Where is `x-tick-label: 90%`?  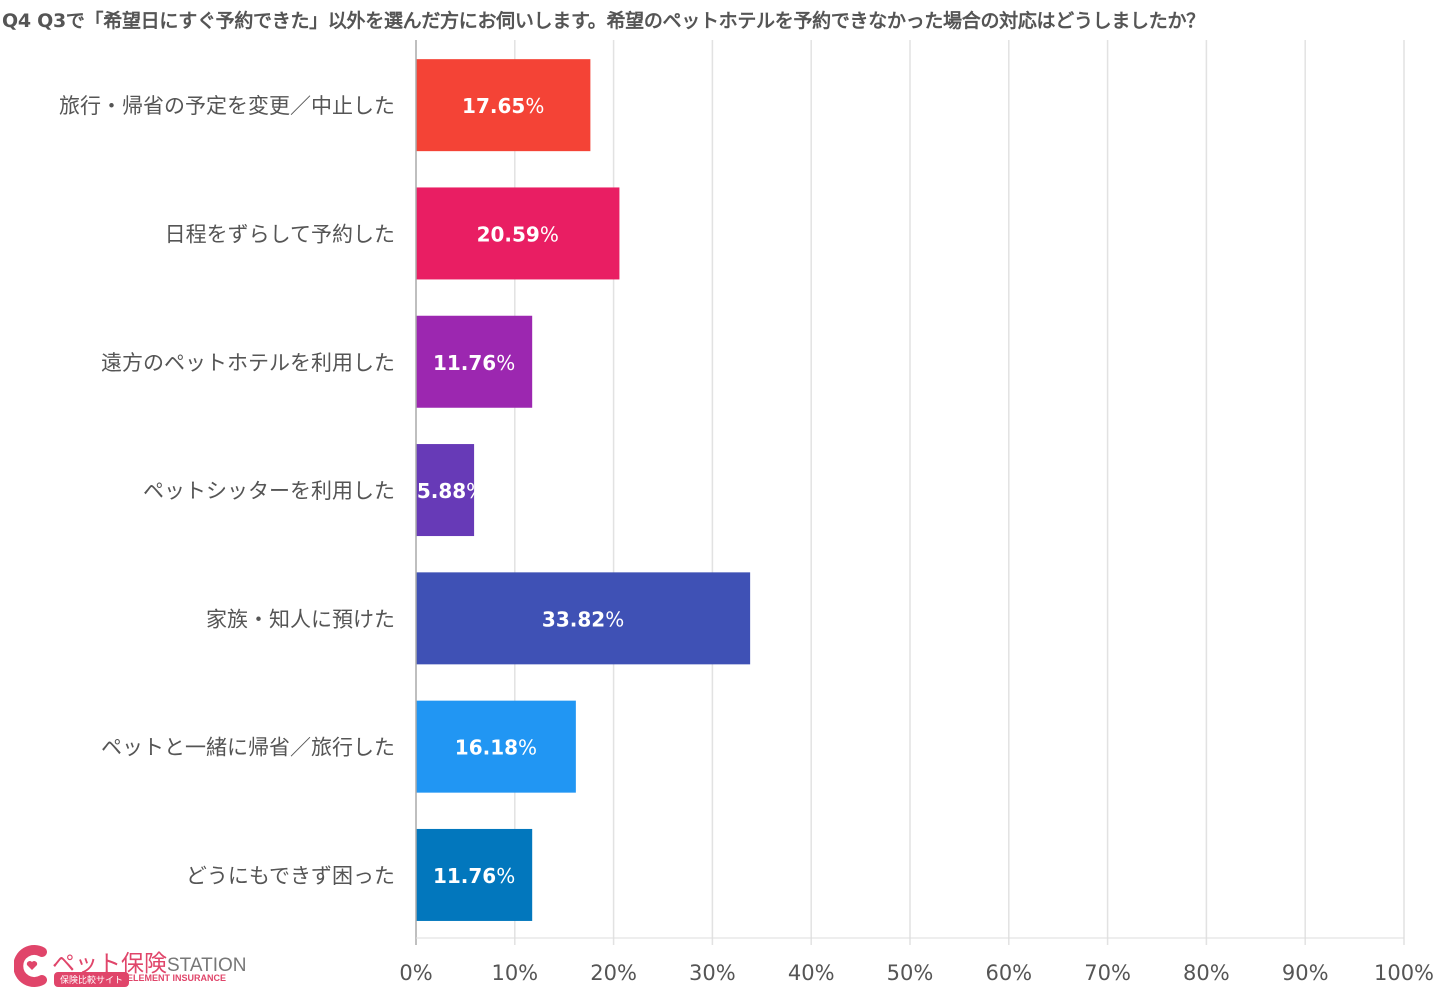 x-tick-label: 90% is located at coordinates (1305, 973).